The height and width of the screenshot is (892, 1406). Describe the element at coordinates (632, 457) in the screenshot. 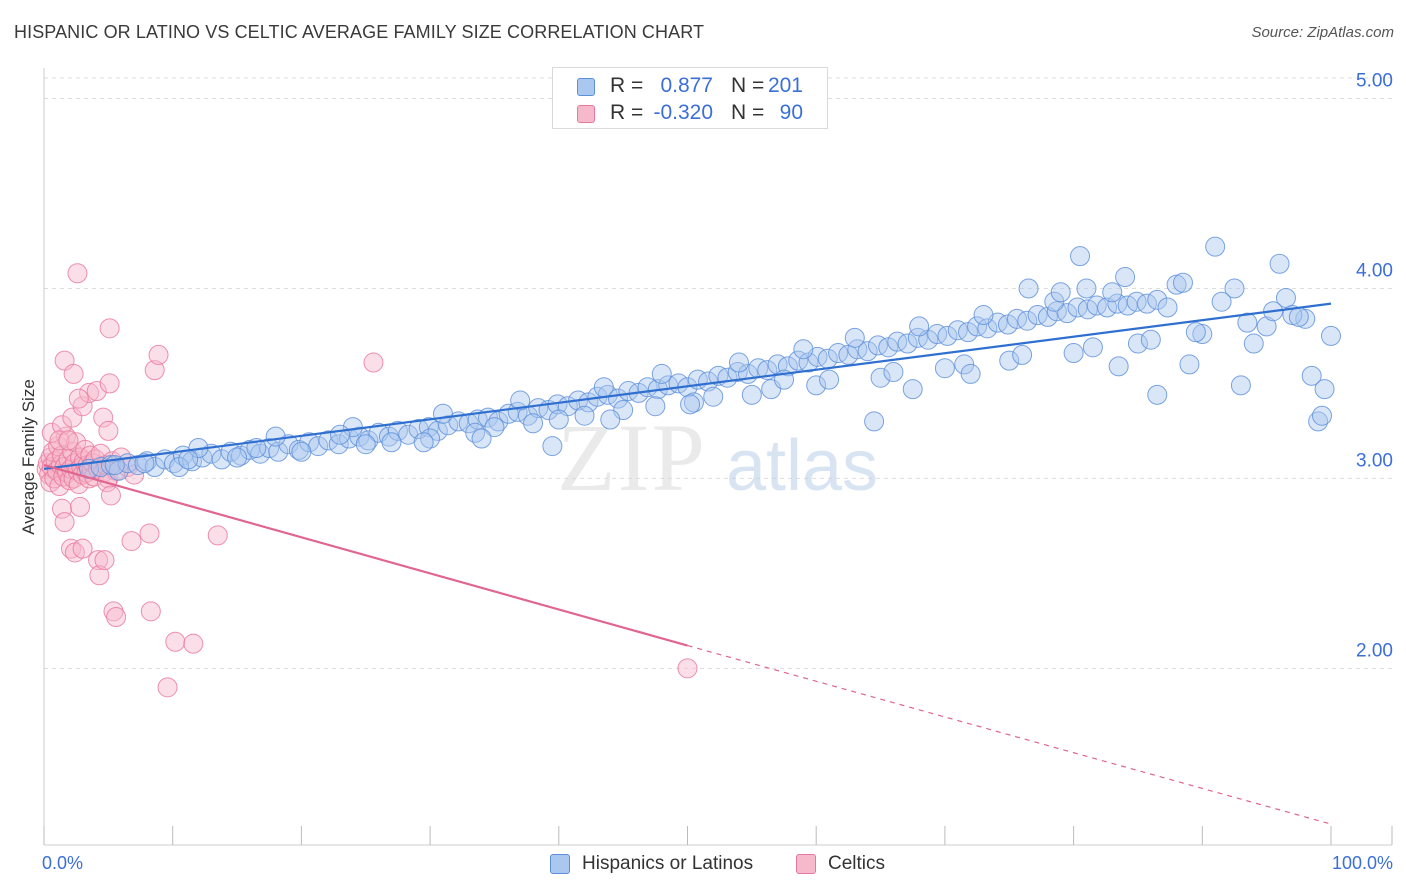

I see `watermark-zip: ZIP` at that location.